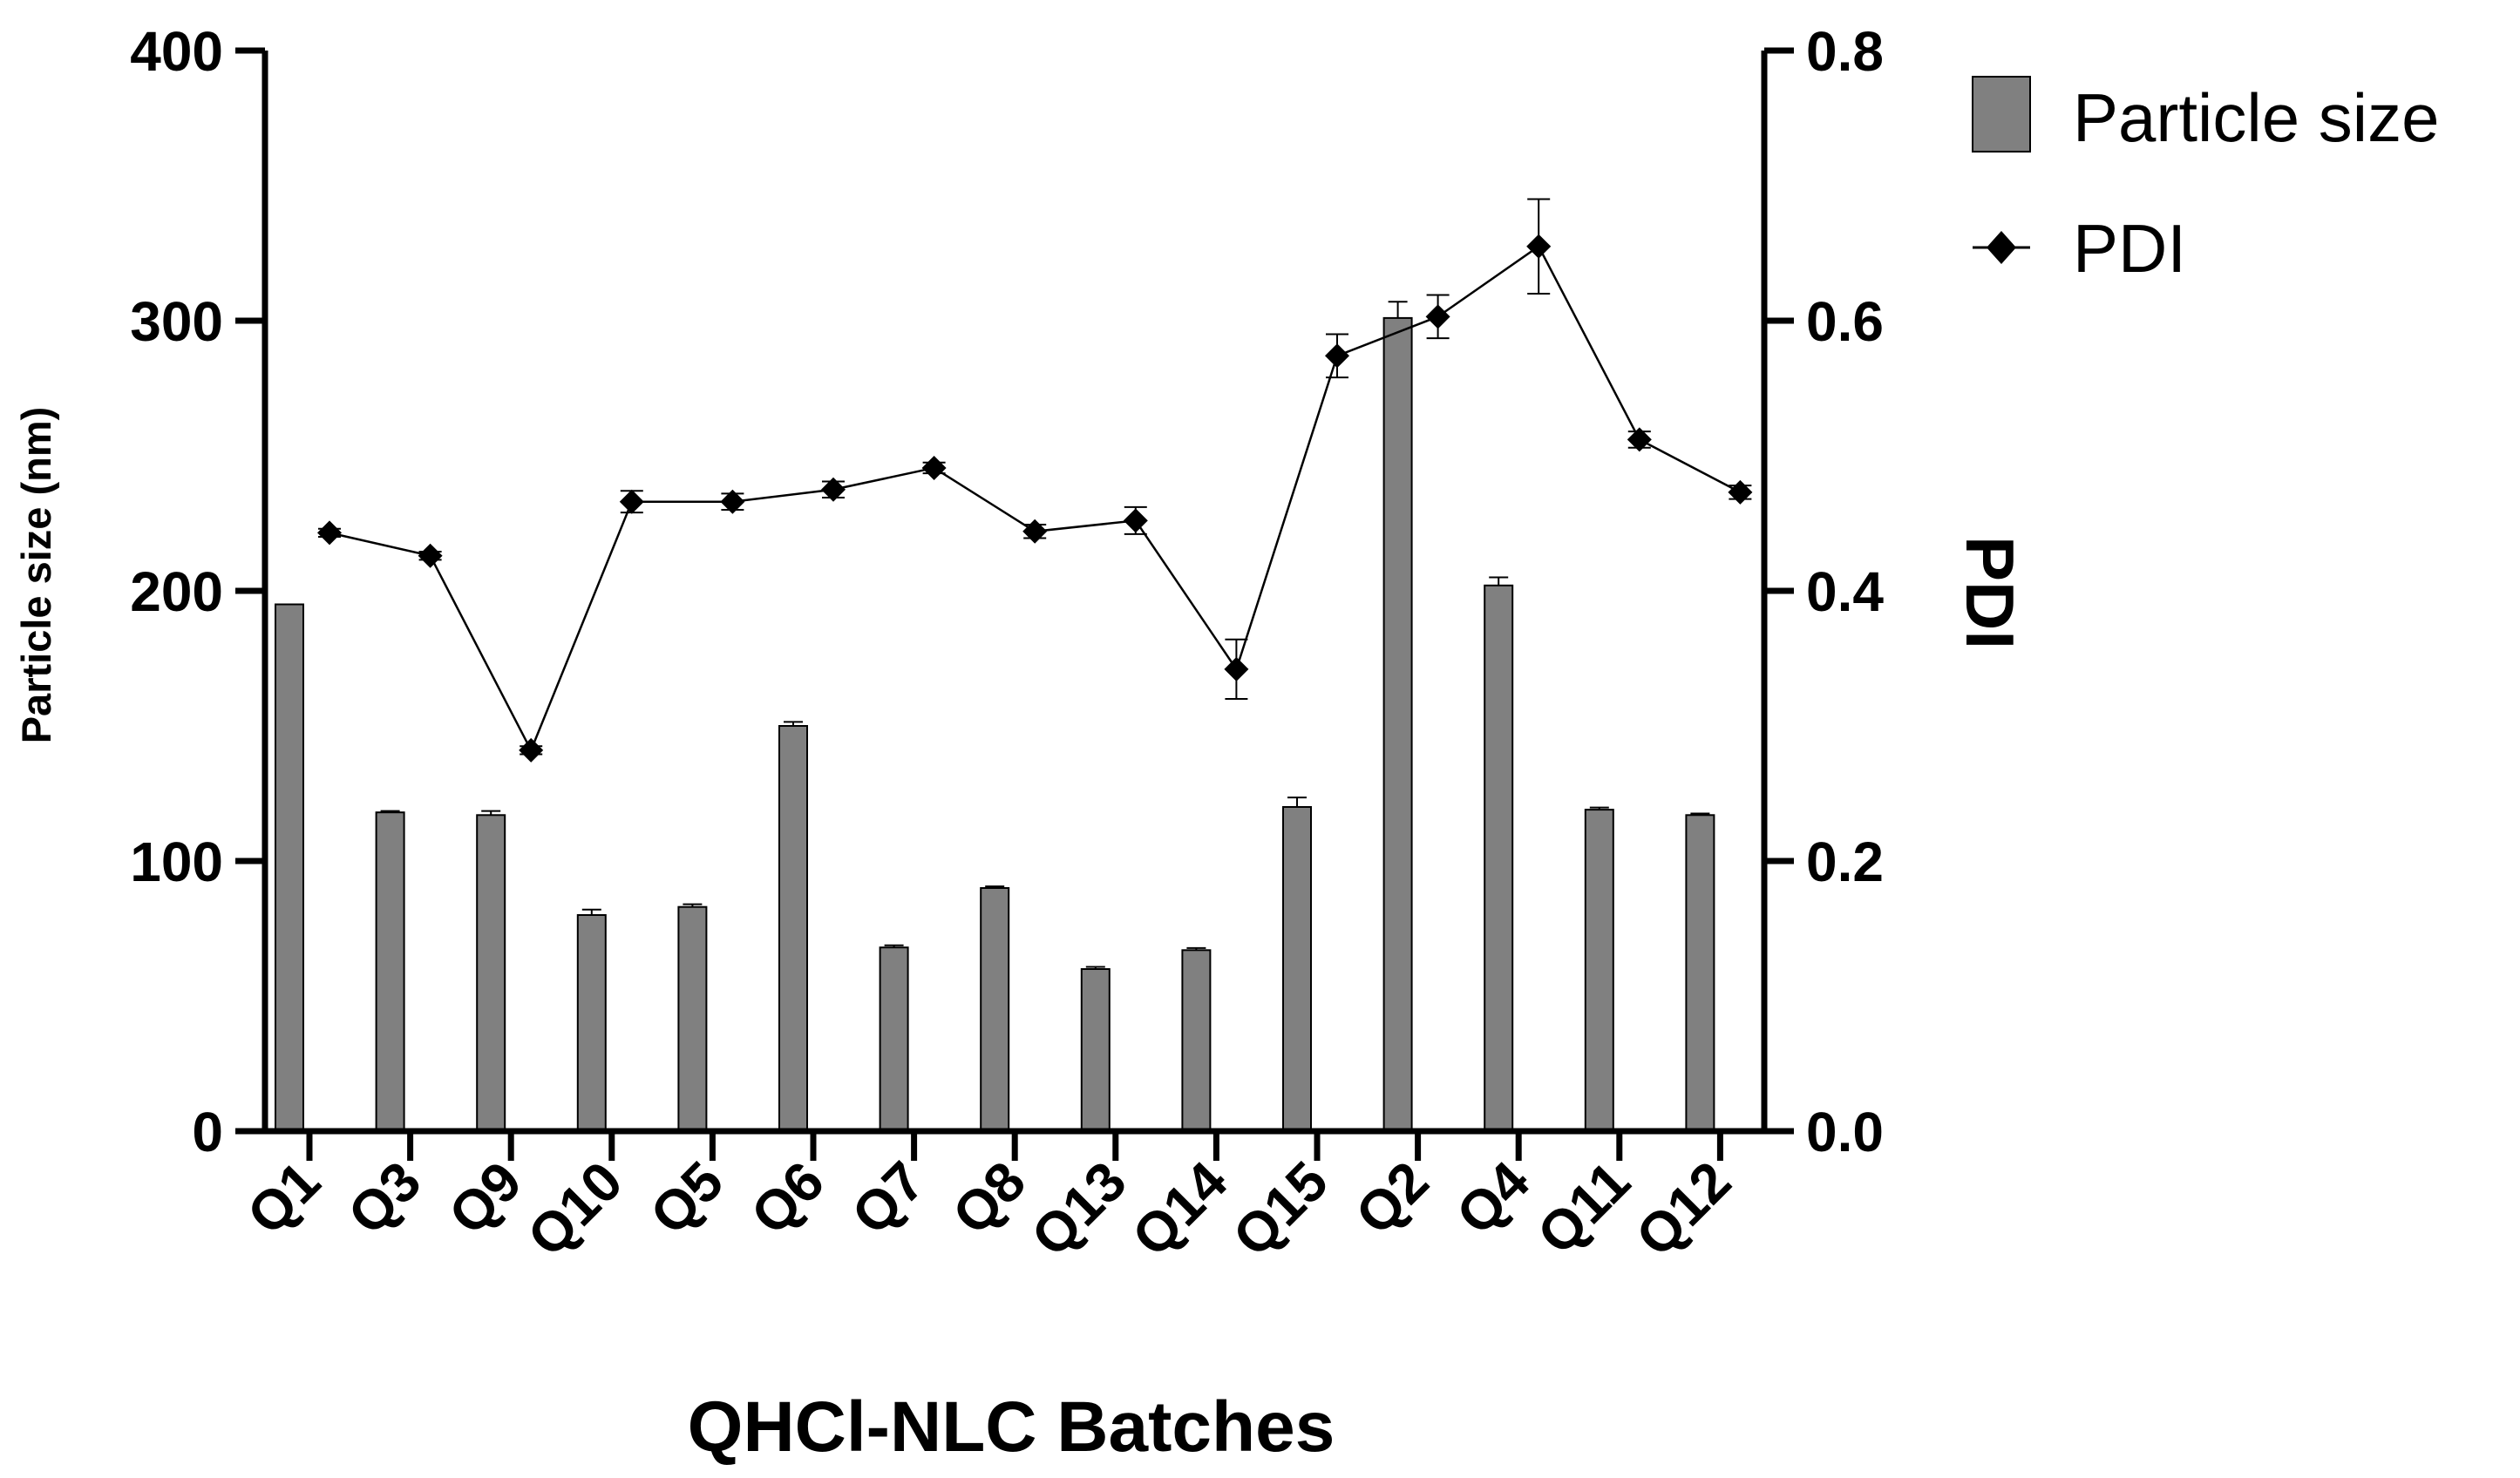 Image resolution: width=2520 pixels, height=1478 pixels. Describe the element at coordinates (176, 862) in the screenshot. I see `y-tick-label-left: 100` at that location.